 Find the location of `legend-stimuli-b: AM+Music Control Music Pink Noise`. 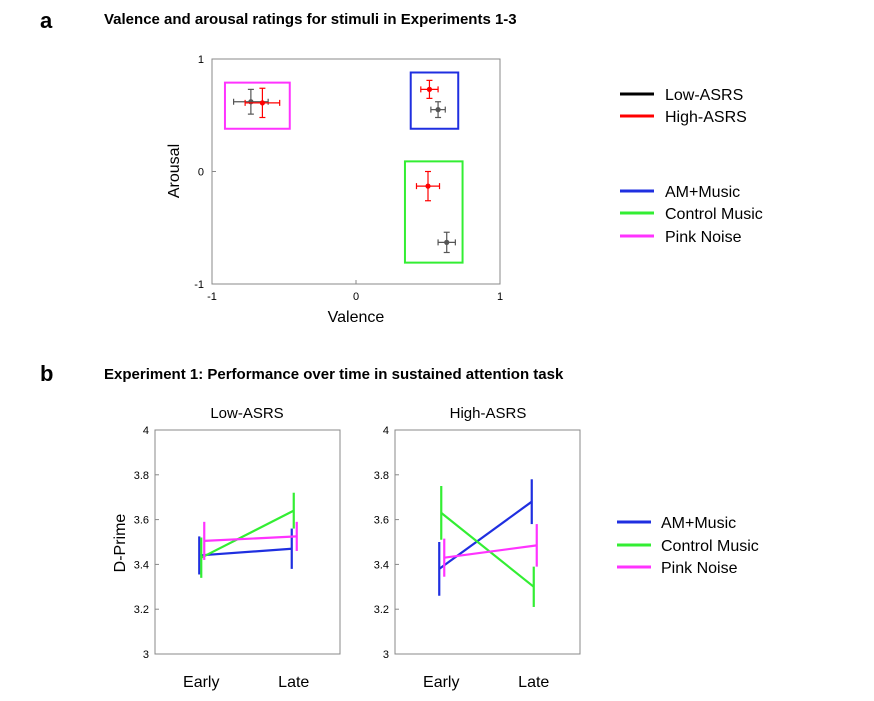

legend-stimuli-b: AM+Music Control Music Pink Noise is located at coordinates (688, 546).